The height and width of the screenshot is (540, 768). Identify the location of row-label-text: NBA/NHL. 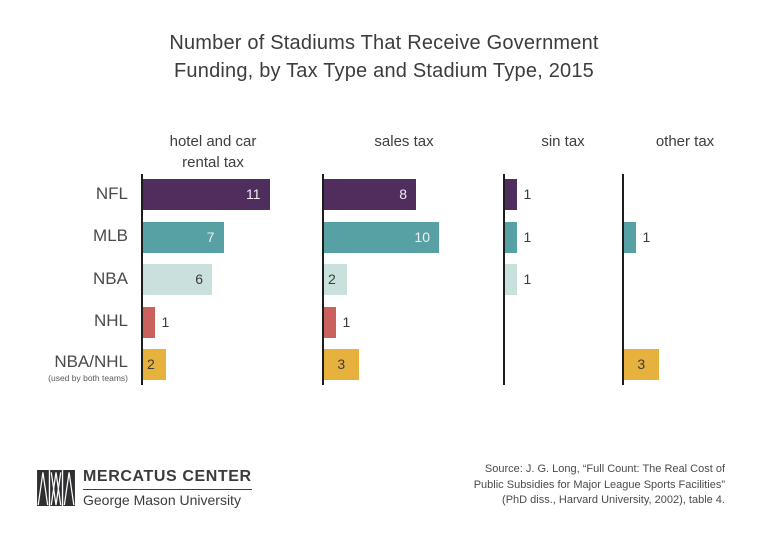
(91, 361).